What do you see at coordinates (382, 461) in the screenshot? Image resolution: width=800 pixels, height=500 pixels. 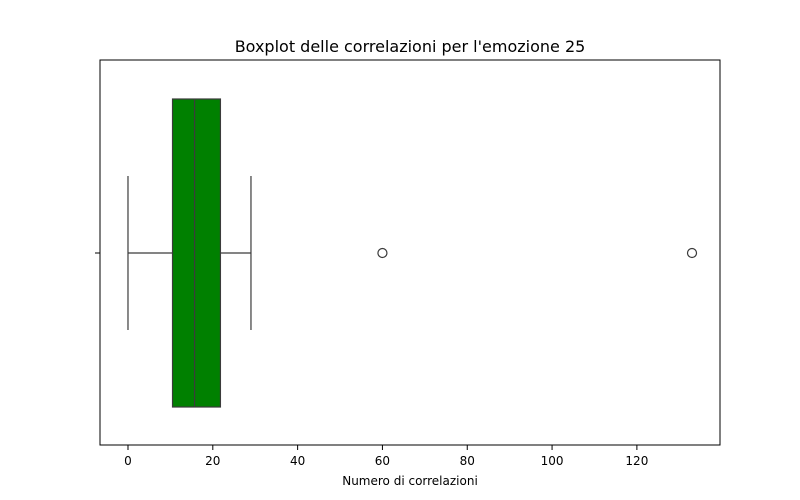 I see `x-tick-label: 60` at bounding box center [382, 461].